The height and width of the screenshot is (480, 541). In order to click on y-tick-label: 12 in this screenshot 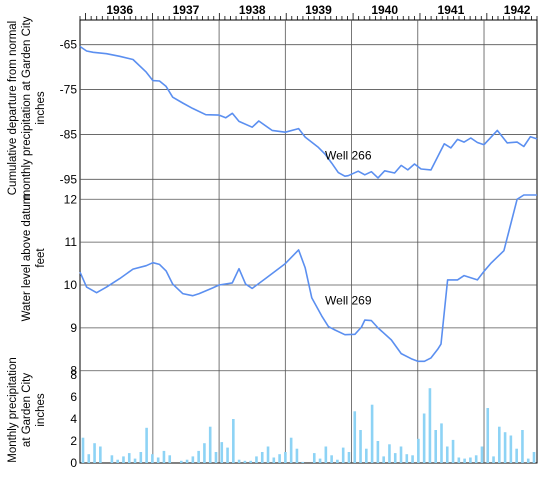, I will do `click(71, 199)`.